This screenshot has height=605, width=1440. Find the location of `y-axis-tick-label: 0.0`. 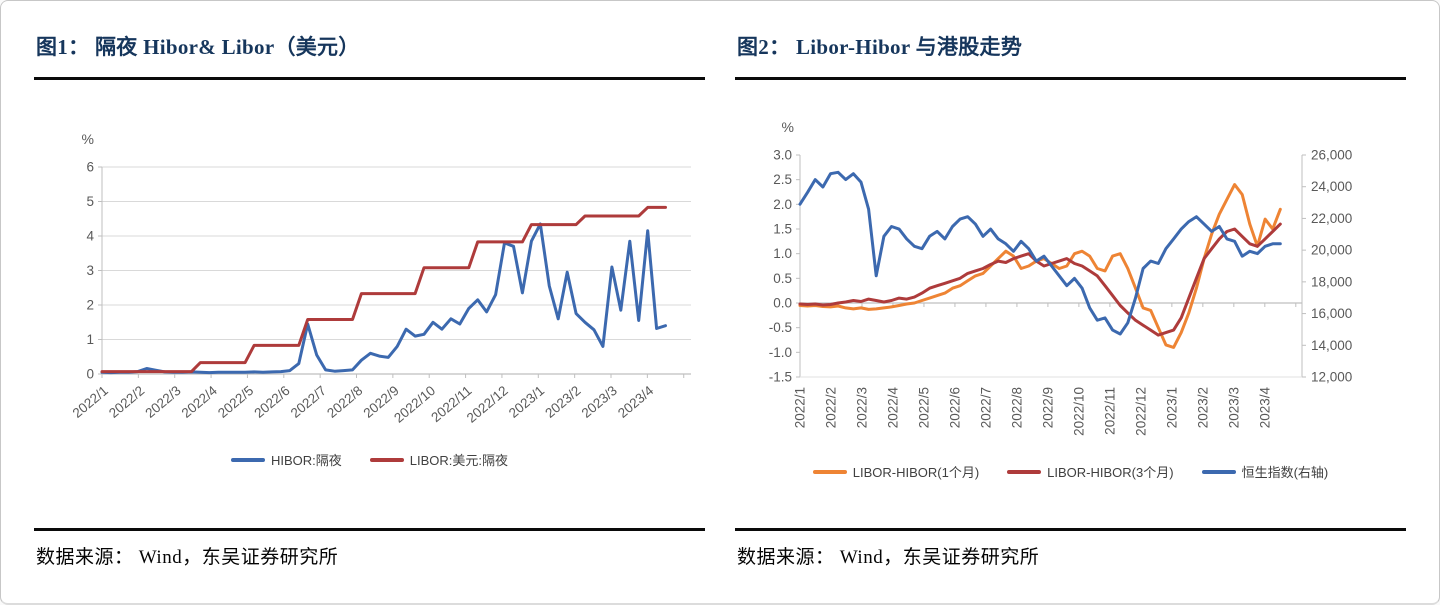

y-axis-tick-label: 0.0 is located at coordinates (782, 303).